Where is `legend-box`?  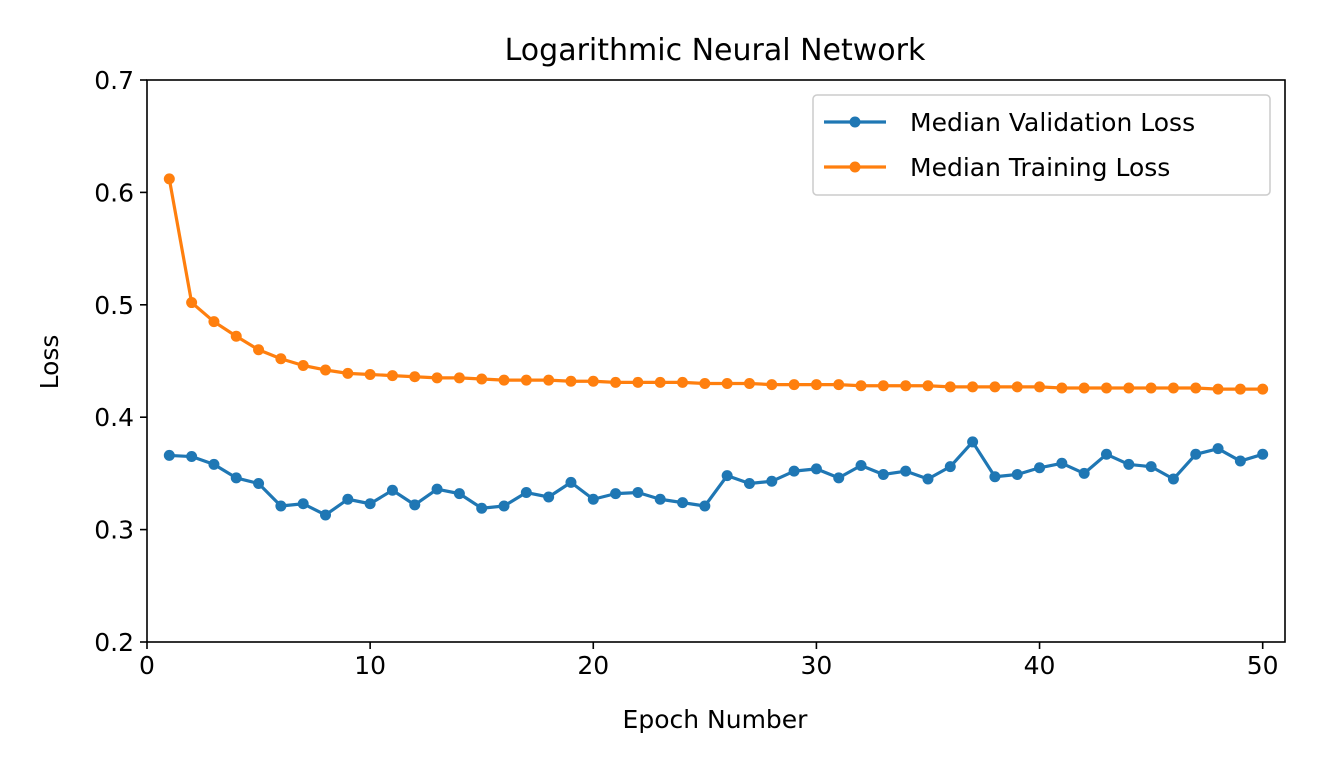 legend-box is located at coordinates (1041, 145).